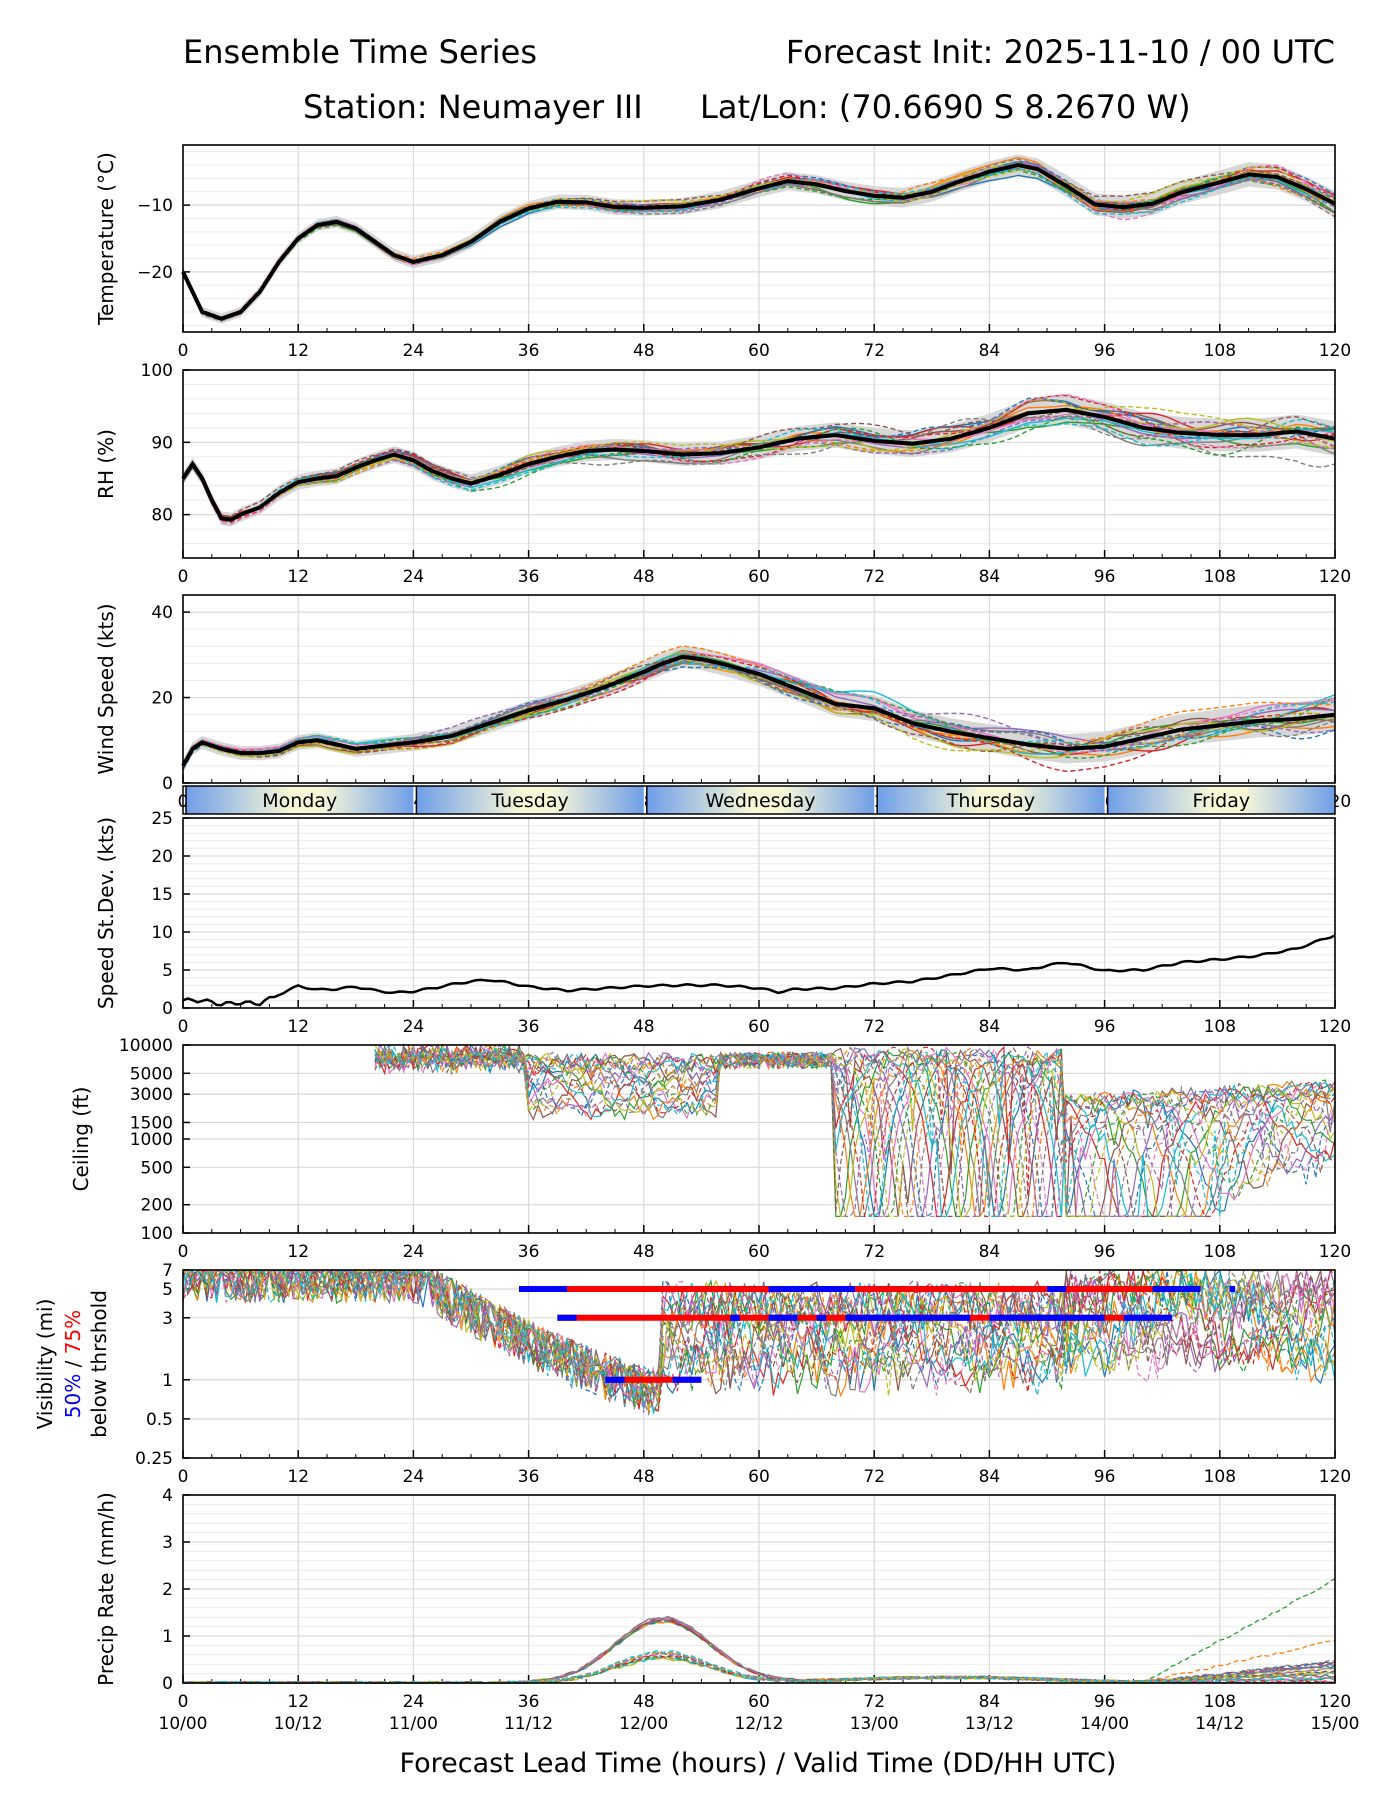 Image resolution: width=1400 pixels, height=1800 pixels. I want to click on precip-xtick-label: 60, so click(759, 1702).